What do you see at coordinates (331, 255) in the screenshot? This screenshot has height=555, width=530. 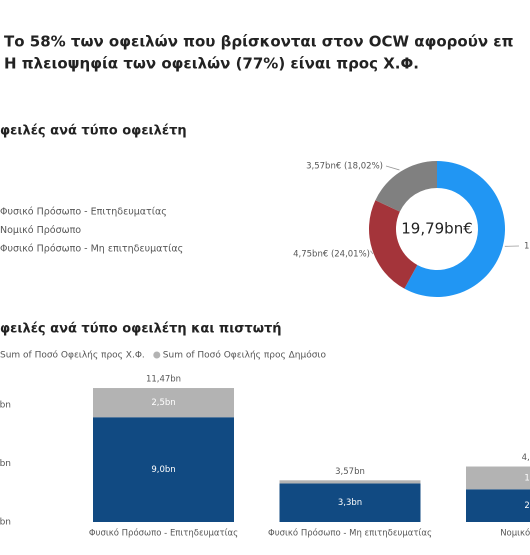 I see `data-label: 4,75bn€ (24,01%)` at bounding box center [331, 255].